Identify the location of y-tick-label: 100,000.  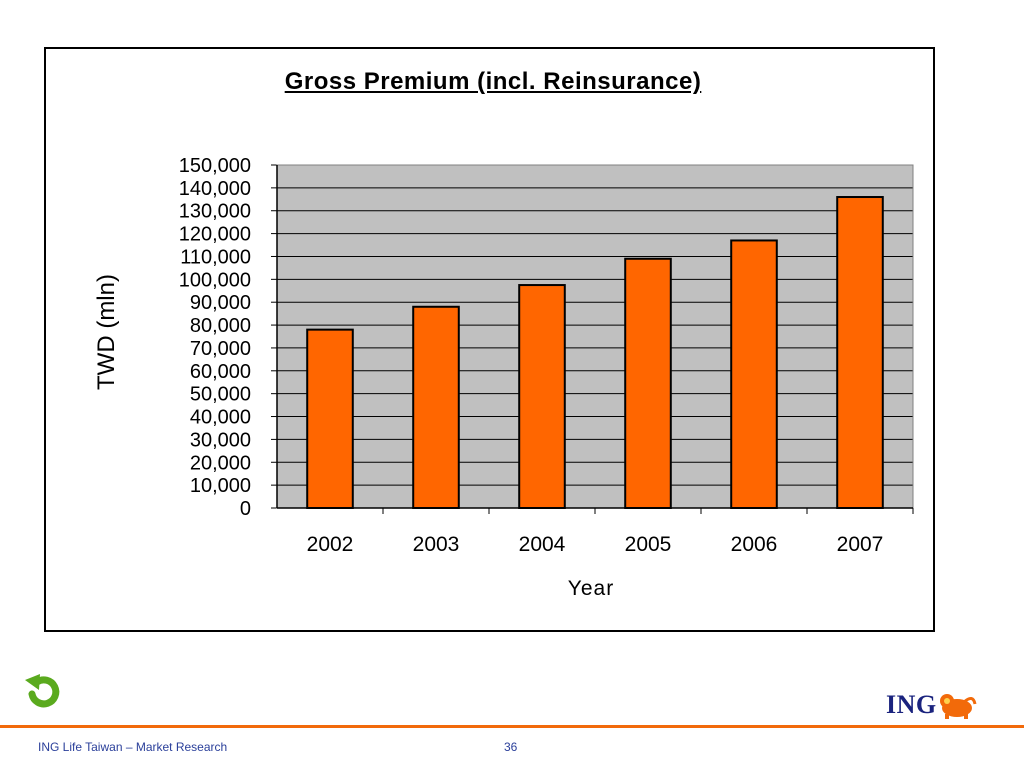
(215, 280).